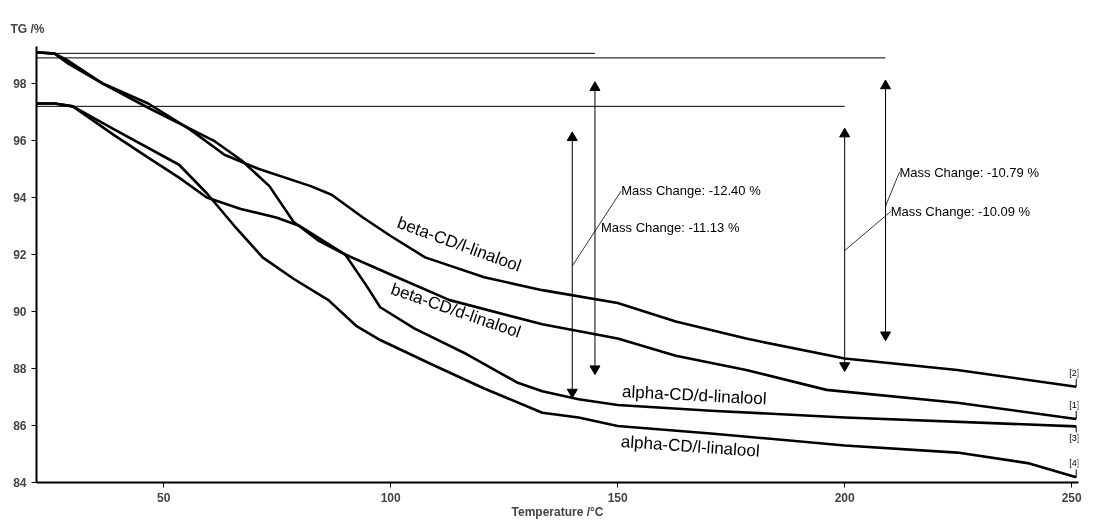 The height and width of the screenshot is (526, 1096). What do you see at coordinates (20, 312) in the screenshot?
I see `y-tick-label: 90` at bounding box center [20, 312].